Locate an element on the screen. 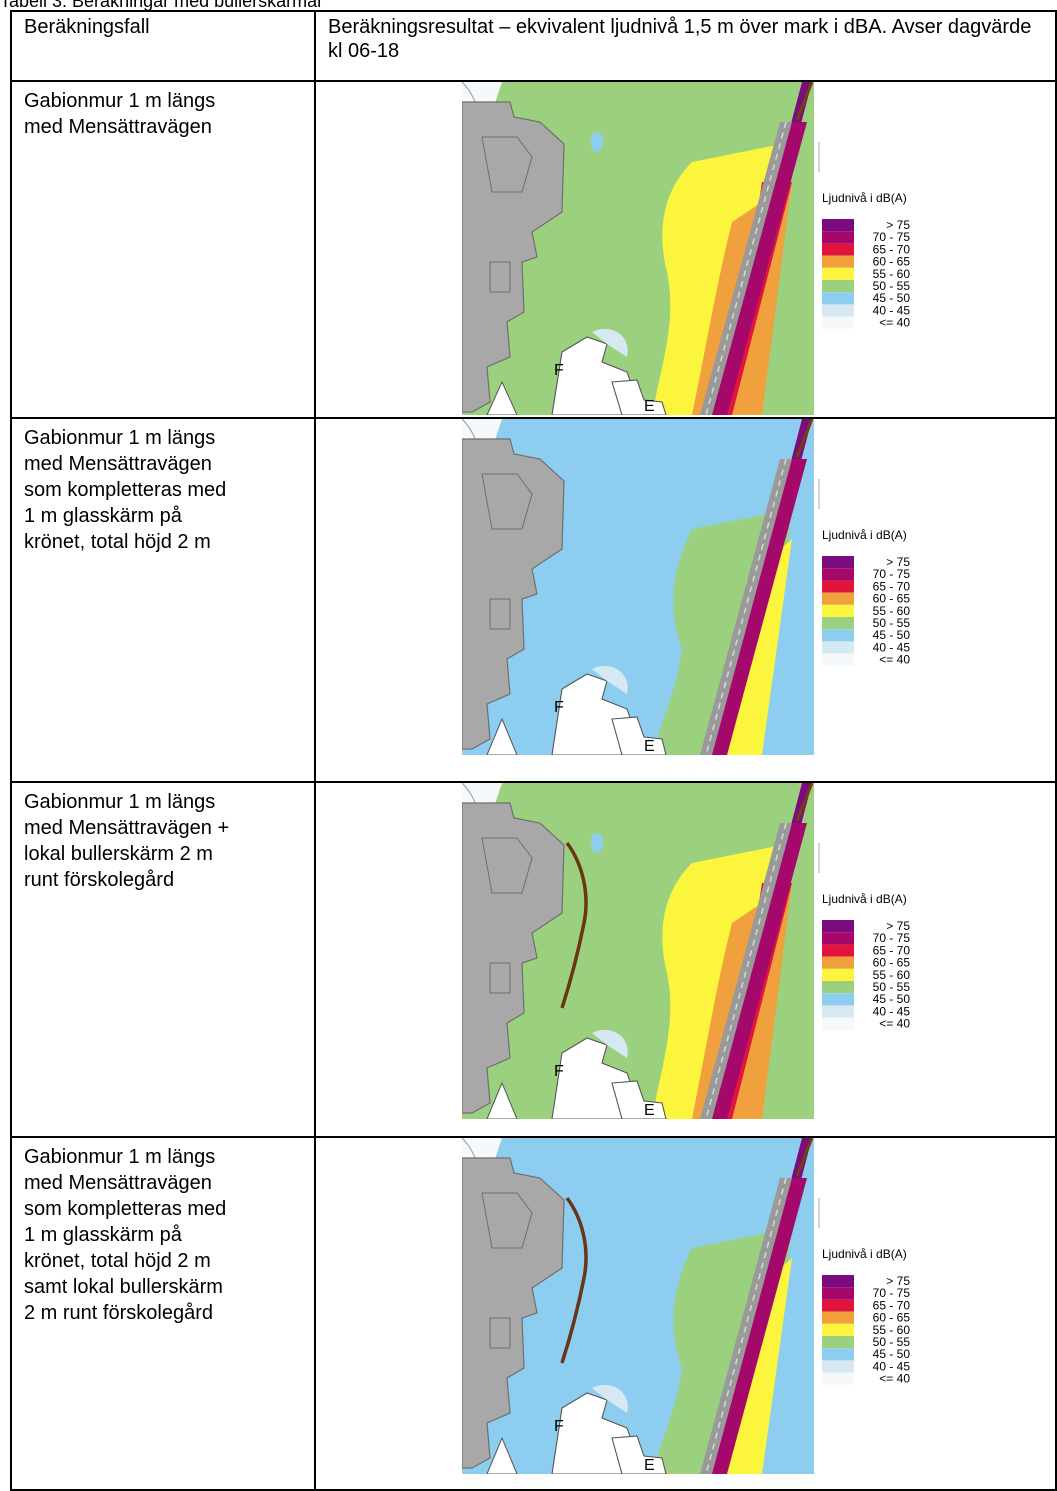 The image size is (1057, 1491). table-caption: Tabell 3. Beräkningar med bullerskärmar is located at coordinates (162, 5).